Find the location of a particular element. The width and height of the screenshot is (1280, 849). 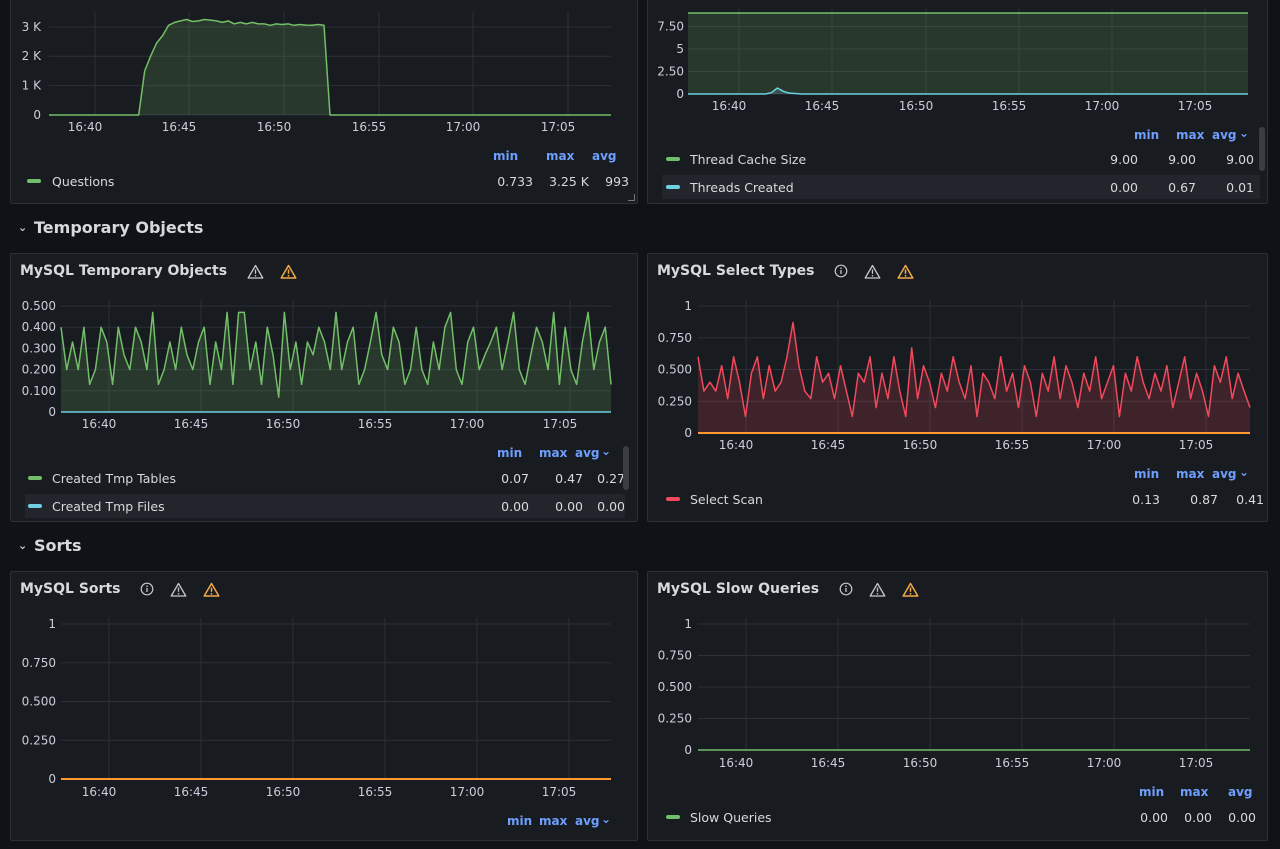

y-tick-label: 0.500 is located at coordinates (39, 306).